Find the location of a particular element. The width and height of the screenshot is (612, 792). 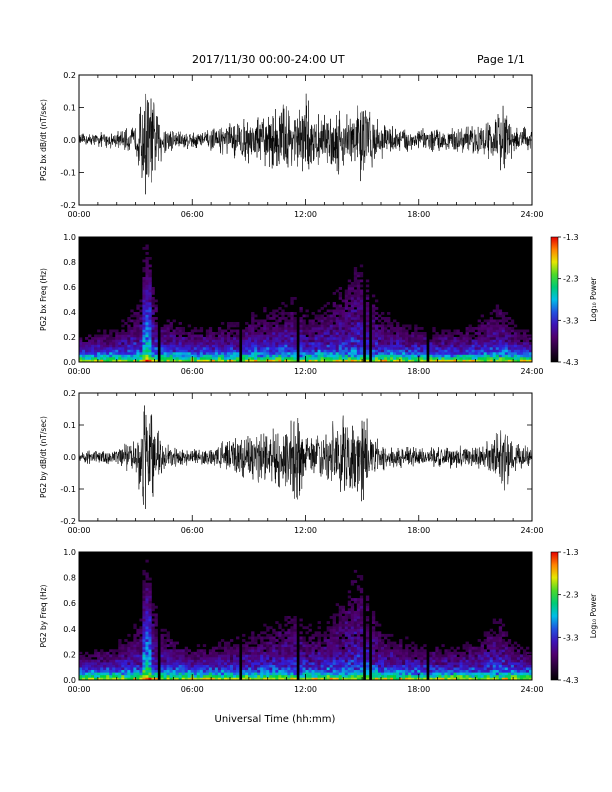

colorbar-tick-label: -1.3 is located at coordinates (571, 237).